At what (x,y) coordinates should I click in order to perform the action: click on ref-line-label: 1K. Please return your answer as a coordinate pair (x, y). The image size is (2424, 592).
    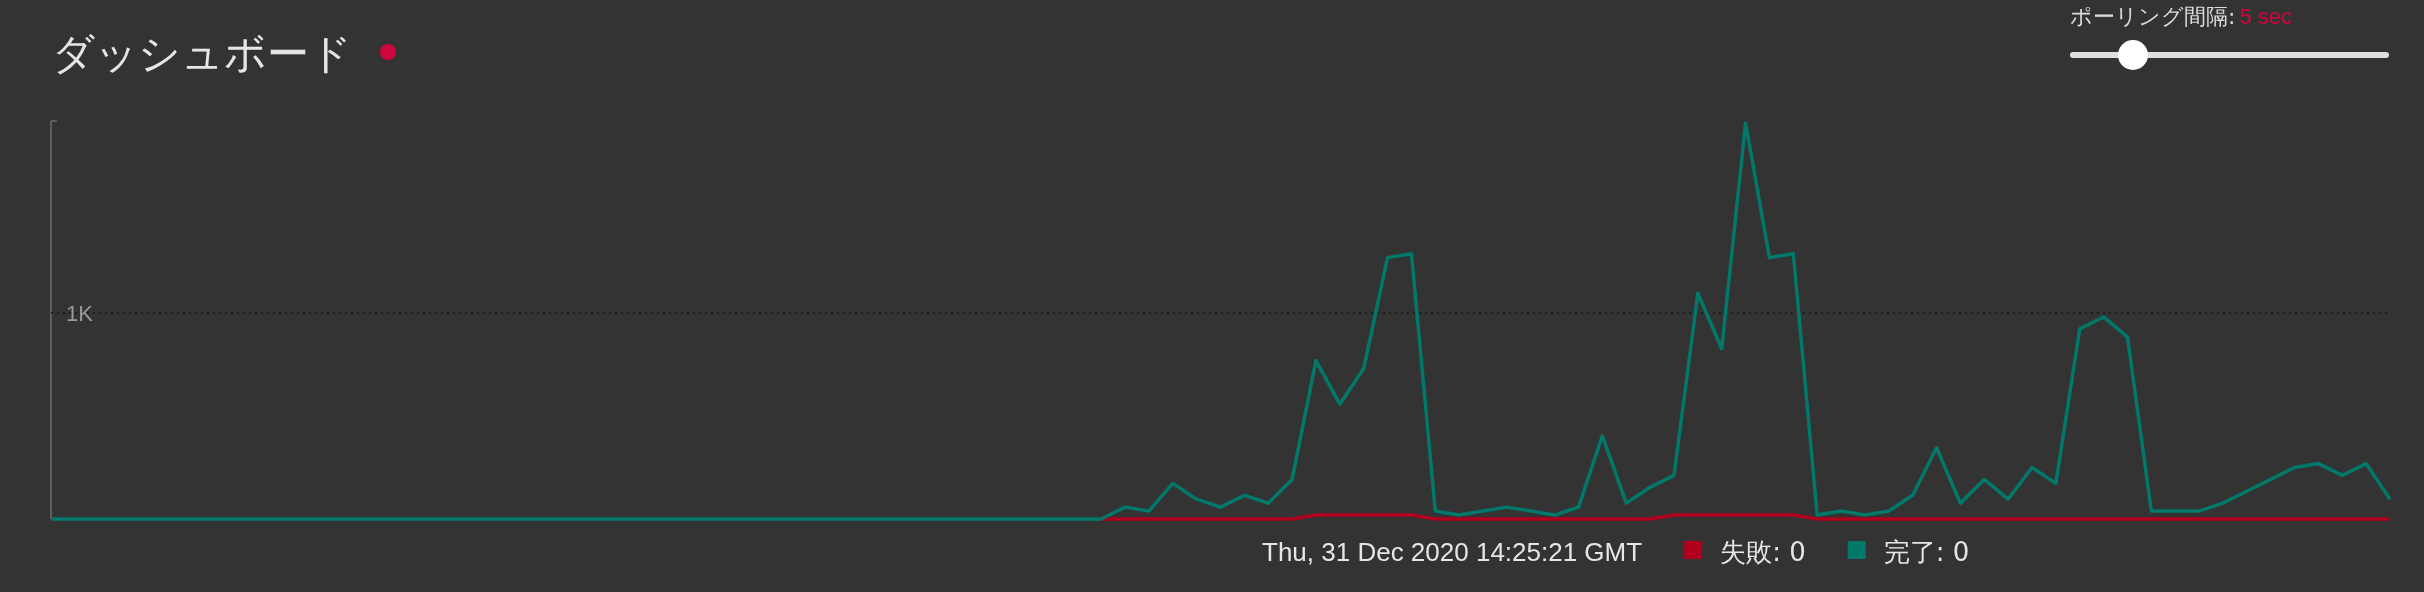
    Looking at the image, I should click on (80, 314).